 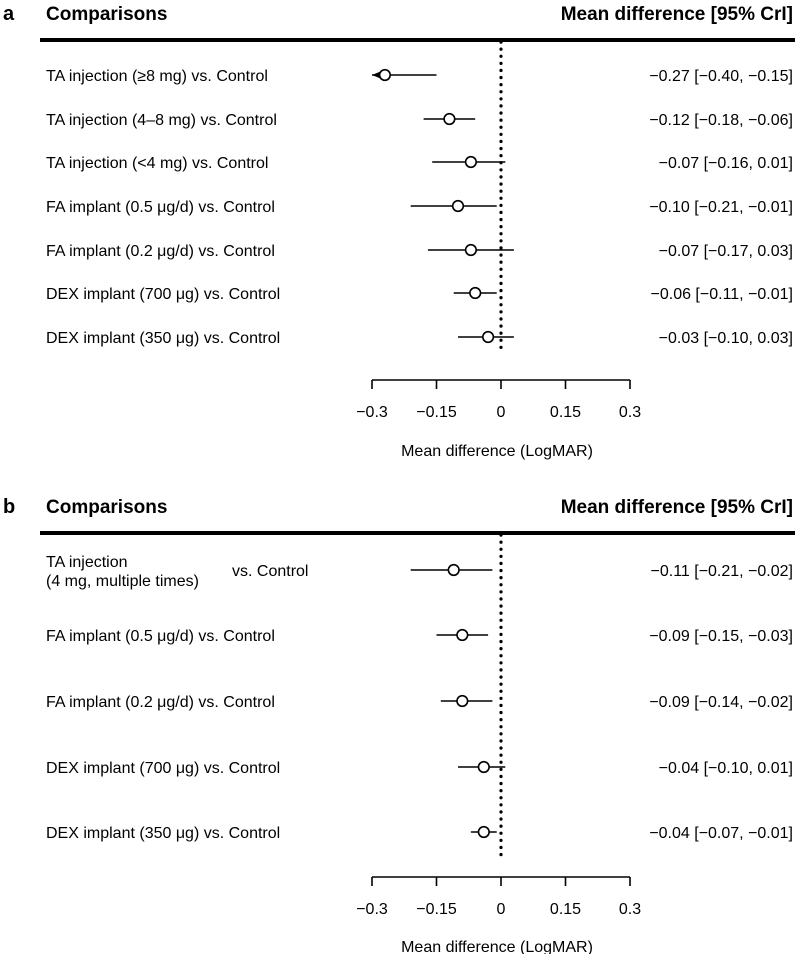 What do you see at coordinates (157, 76) in the screenshot?
I see `row-label: TA injection (≥8 mg) vs. Control` at bounding box center [157, 76].